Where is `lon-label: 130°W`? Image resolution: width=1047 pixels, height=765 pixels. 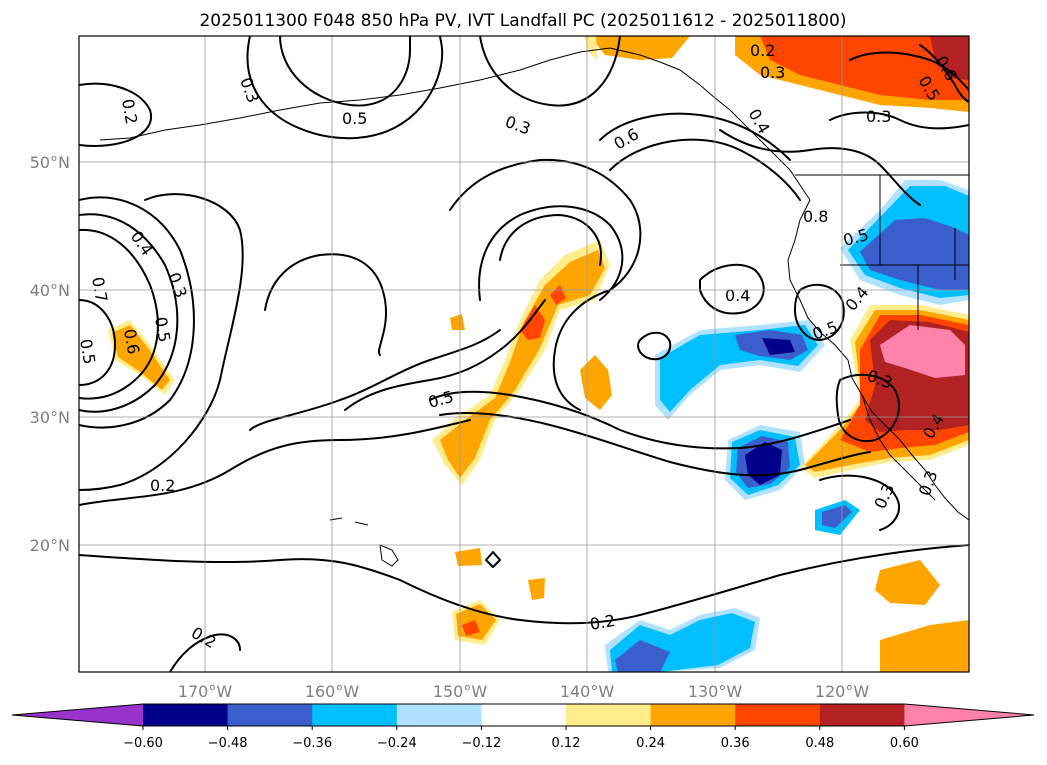
lon-label: 130°W is located at coordinates (715, 691).